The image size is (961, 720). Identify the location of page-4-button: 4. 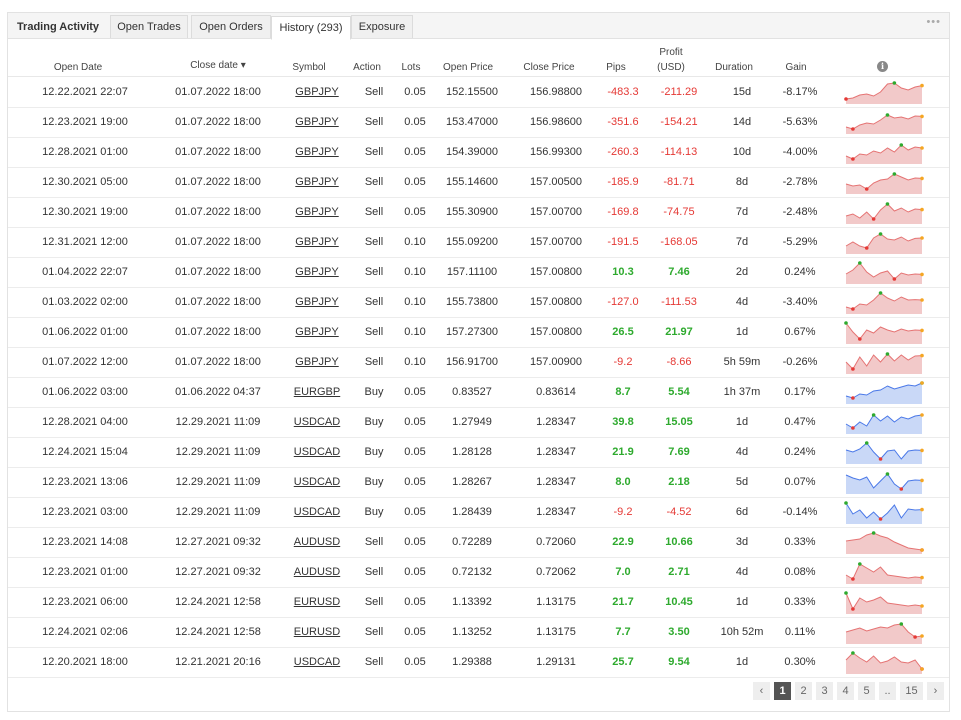
(845, 691).